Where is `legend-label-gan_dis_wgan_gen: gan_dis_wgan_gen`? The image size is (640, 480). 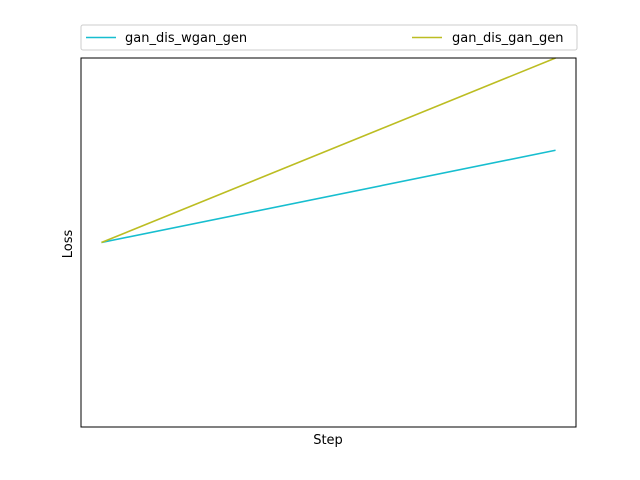 legend-label-gan_dis_wgan_gen: gan_dis_wgan_gen is located at coordinates (186, 38).